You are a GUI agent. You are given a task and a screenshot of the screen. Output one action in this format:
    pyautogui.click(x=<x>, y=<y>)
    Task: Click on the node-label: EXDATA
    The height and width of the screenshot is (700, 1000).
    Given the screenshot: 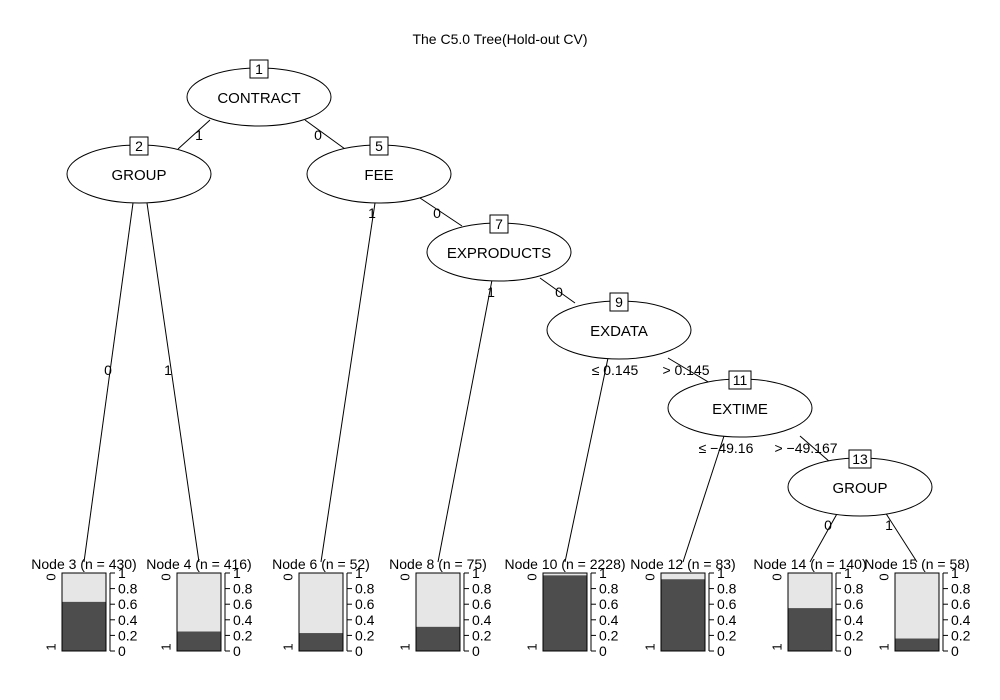 What is the action you would take?
    pyautogui.click(x=619, y=331)
    